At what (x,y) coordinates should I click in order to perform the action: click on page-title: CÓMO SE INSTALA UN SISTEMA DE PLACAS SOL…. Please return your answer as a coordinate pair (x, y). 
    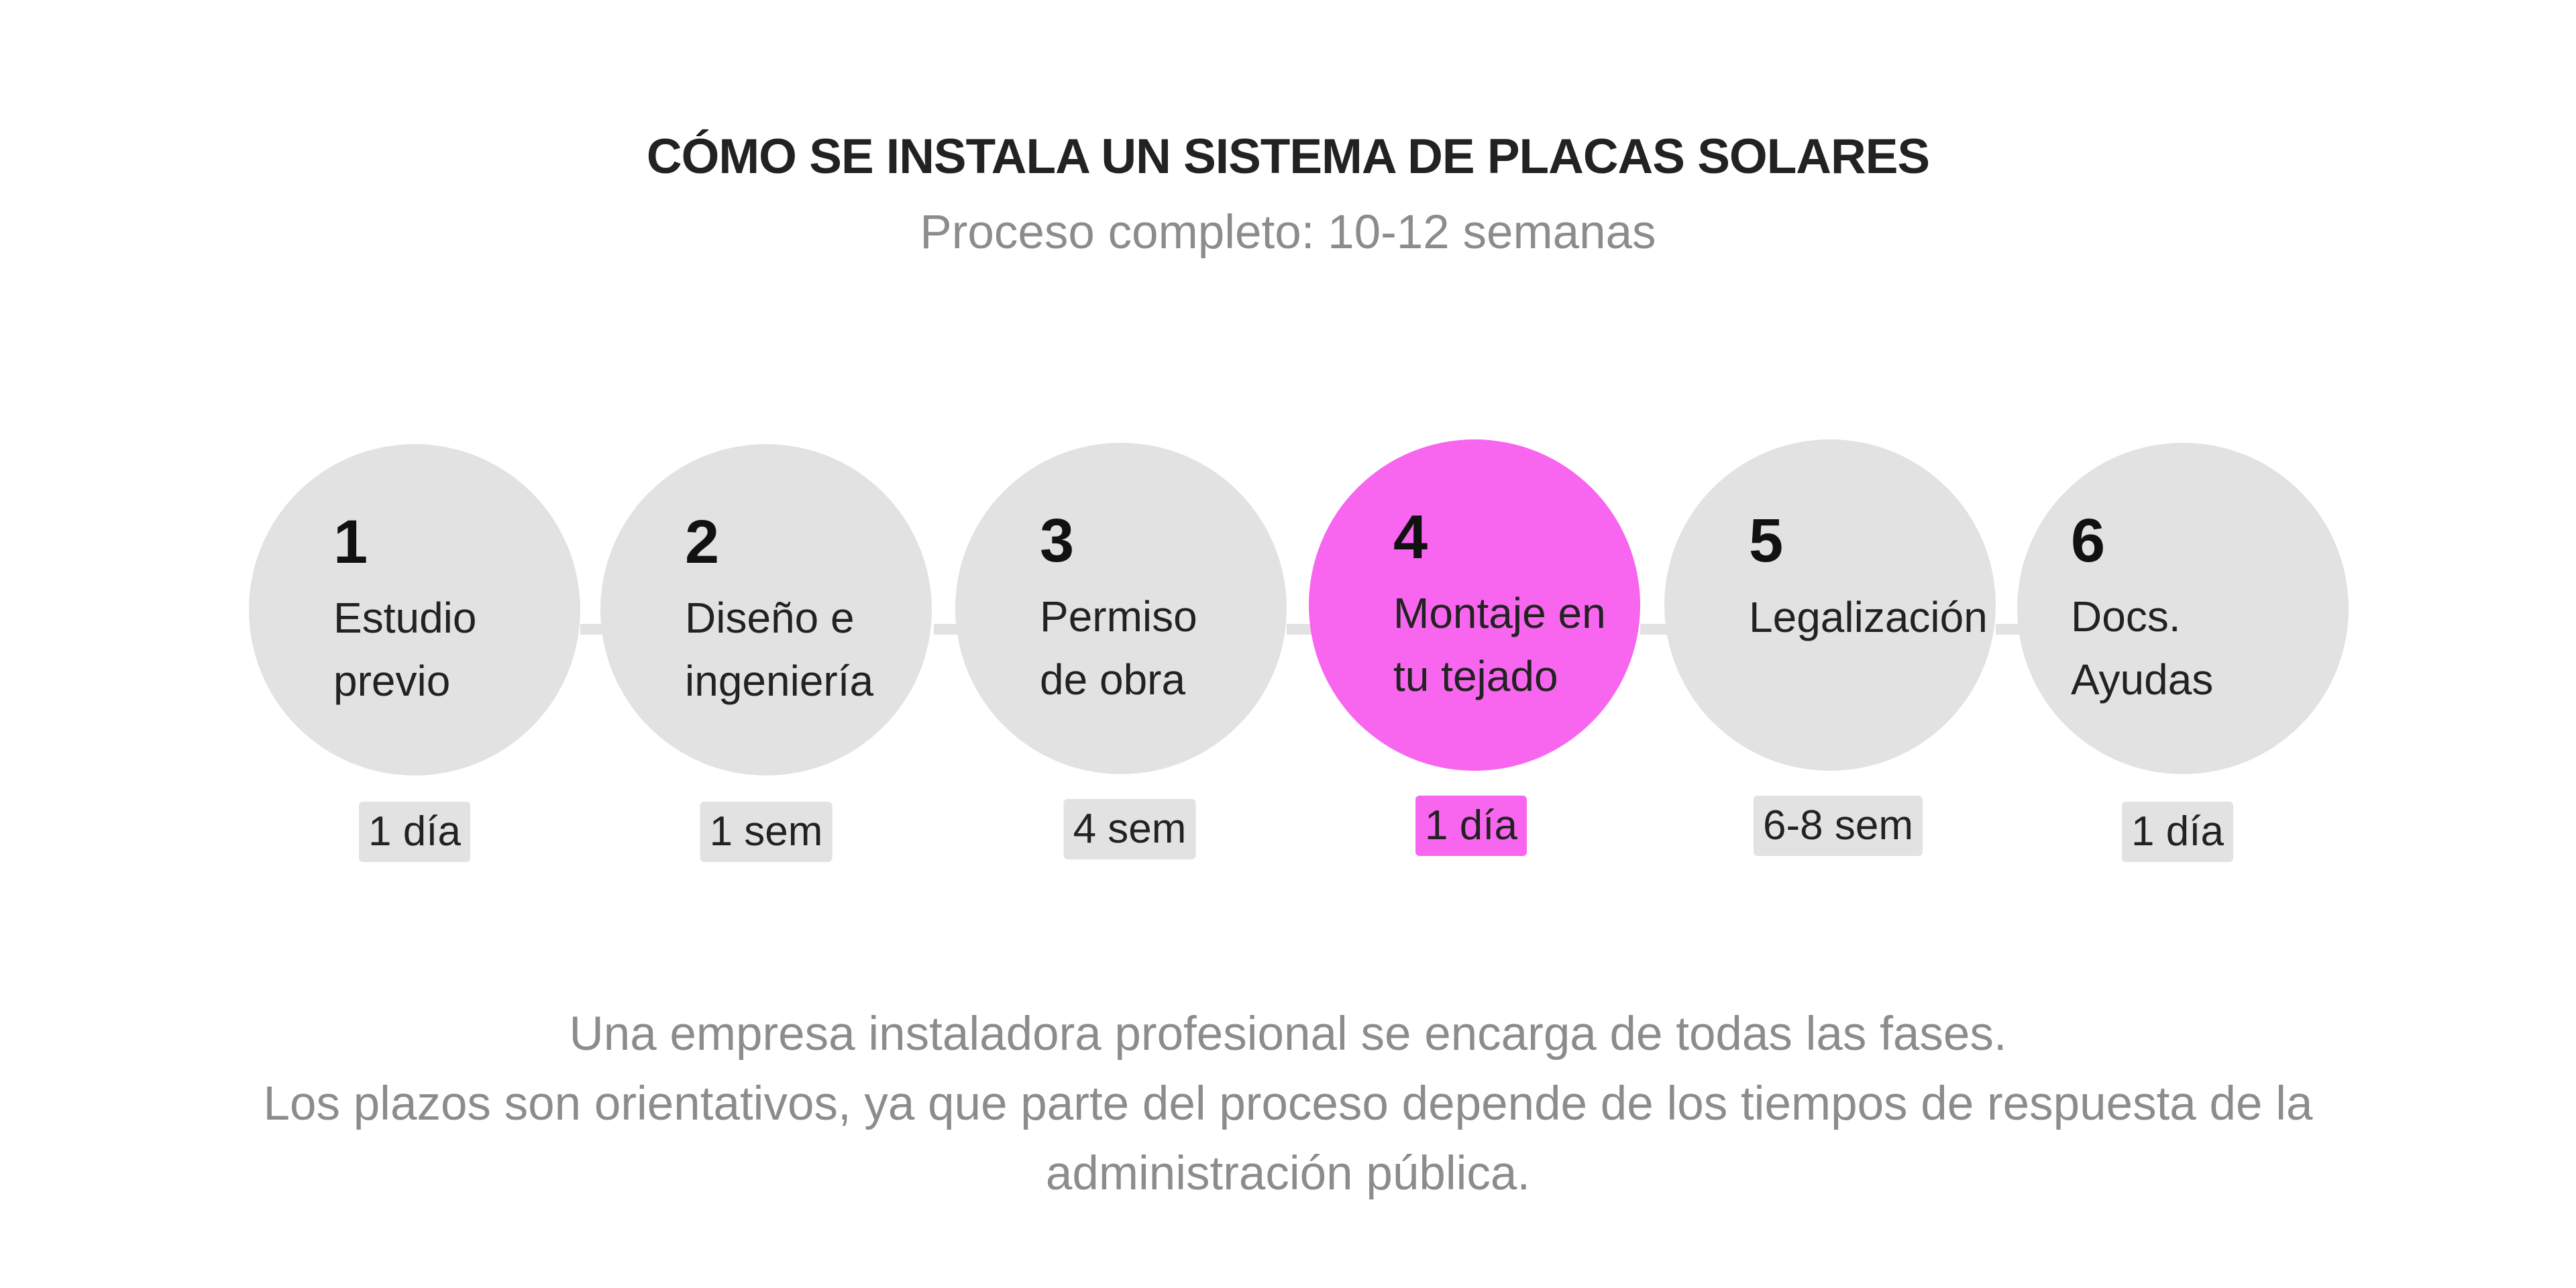
    Looking at the image, I should click on (1288, 156).